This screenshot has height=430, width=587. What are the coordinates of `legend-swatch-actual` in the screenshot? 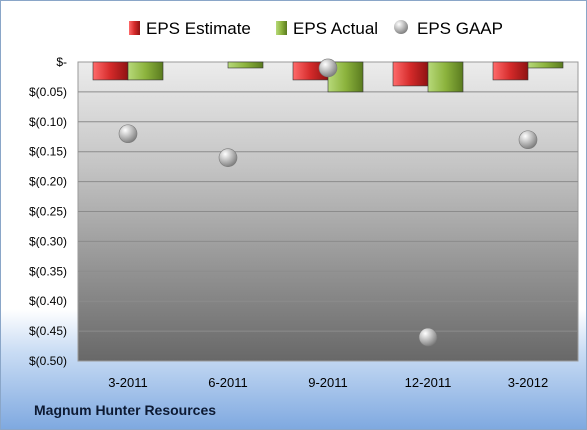 It's located at (281, 28).